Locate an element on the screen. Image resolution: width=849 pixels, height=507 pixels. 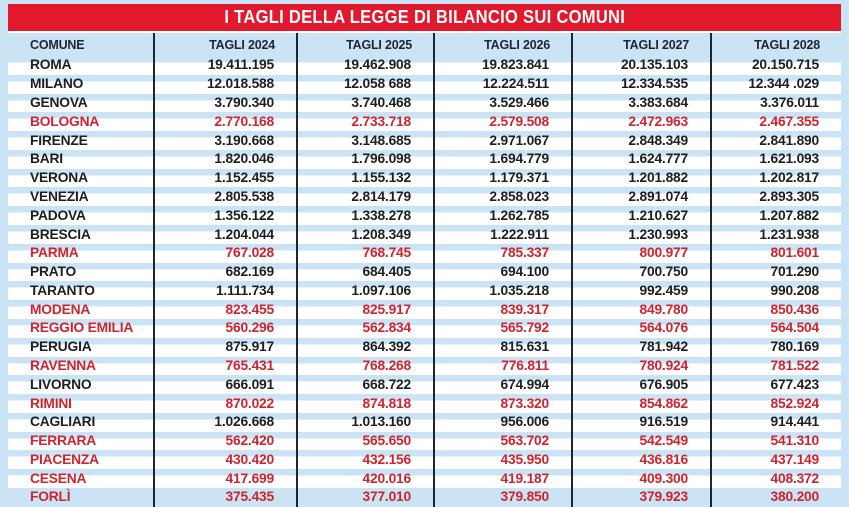
tagli-2028-value: 12.344 .029 is located at coordinates (783, 84).